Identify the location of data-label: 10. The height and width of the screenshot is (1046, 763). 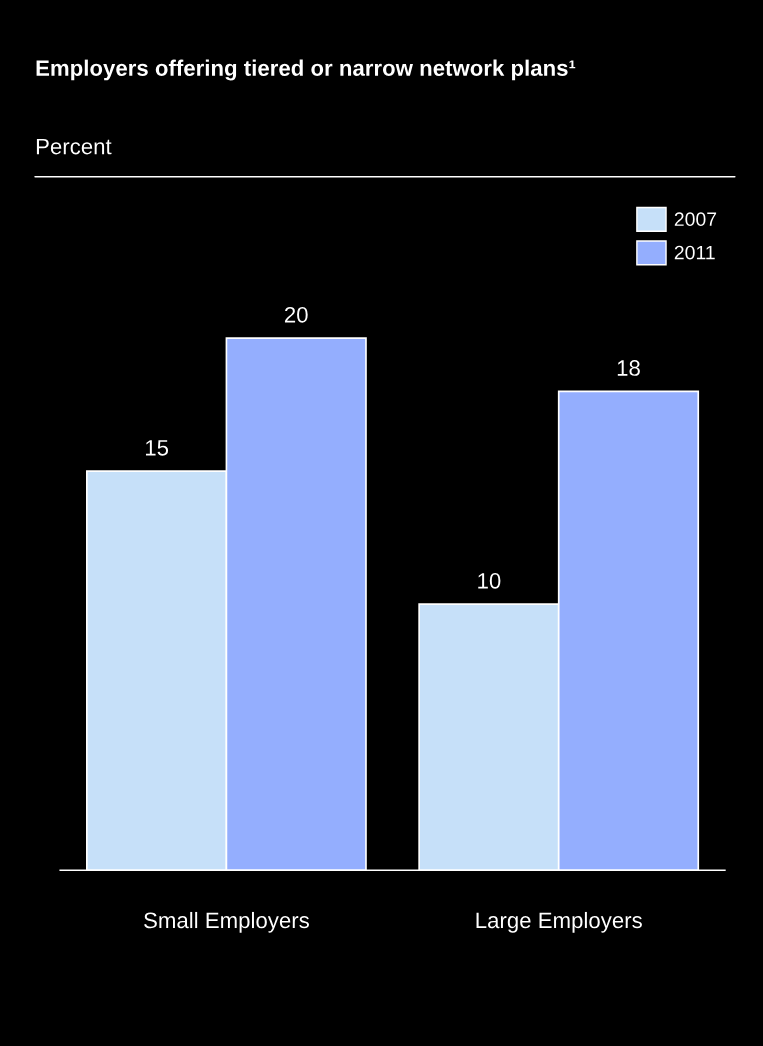
(489, 580).